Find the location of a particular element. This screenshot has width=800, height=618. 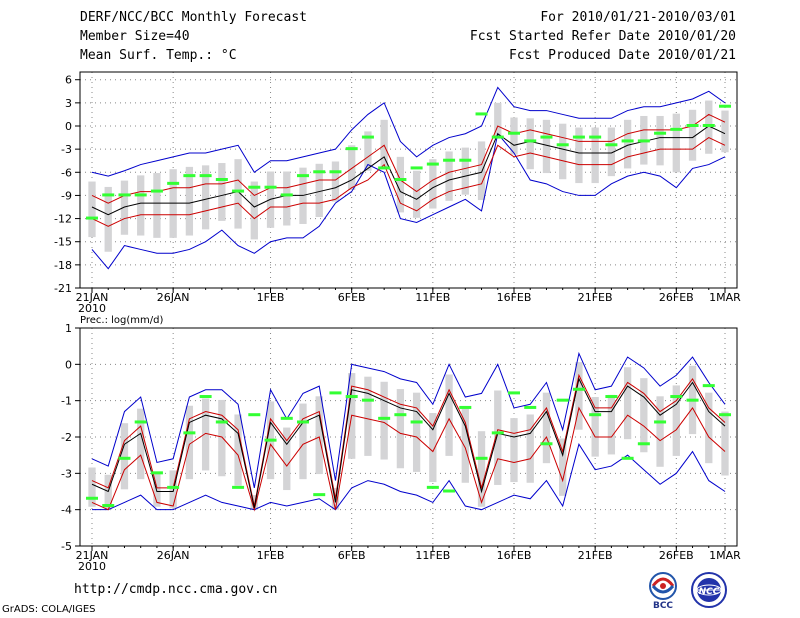

y-tick-label: 0 is located at coordinates (68, 364).